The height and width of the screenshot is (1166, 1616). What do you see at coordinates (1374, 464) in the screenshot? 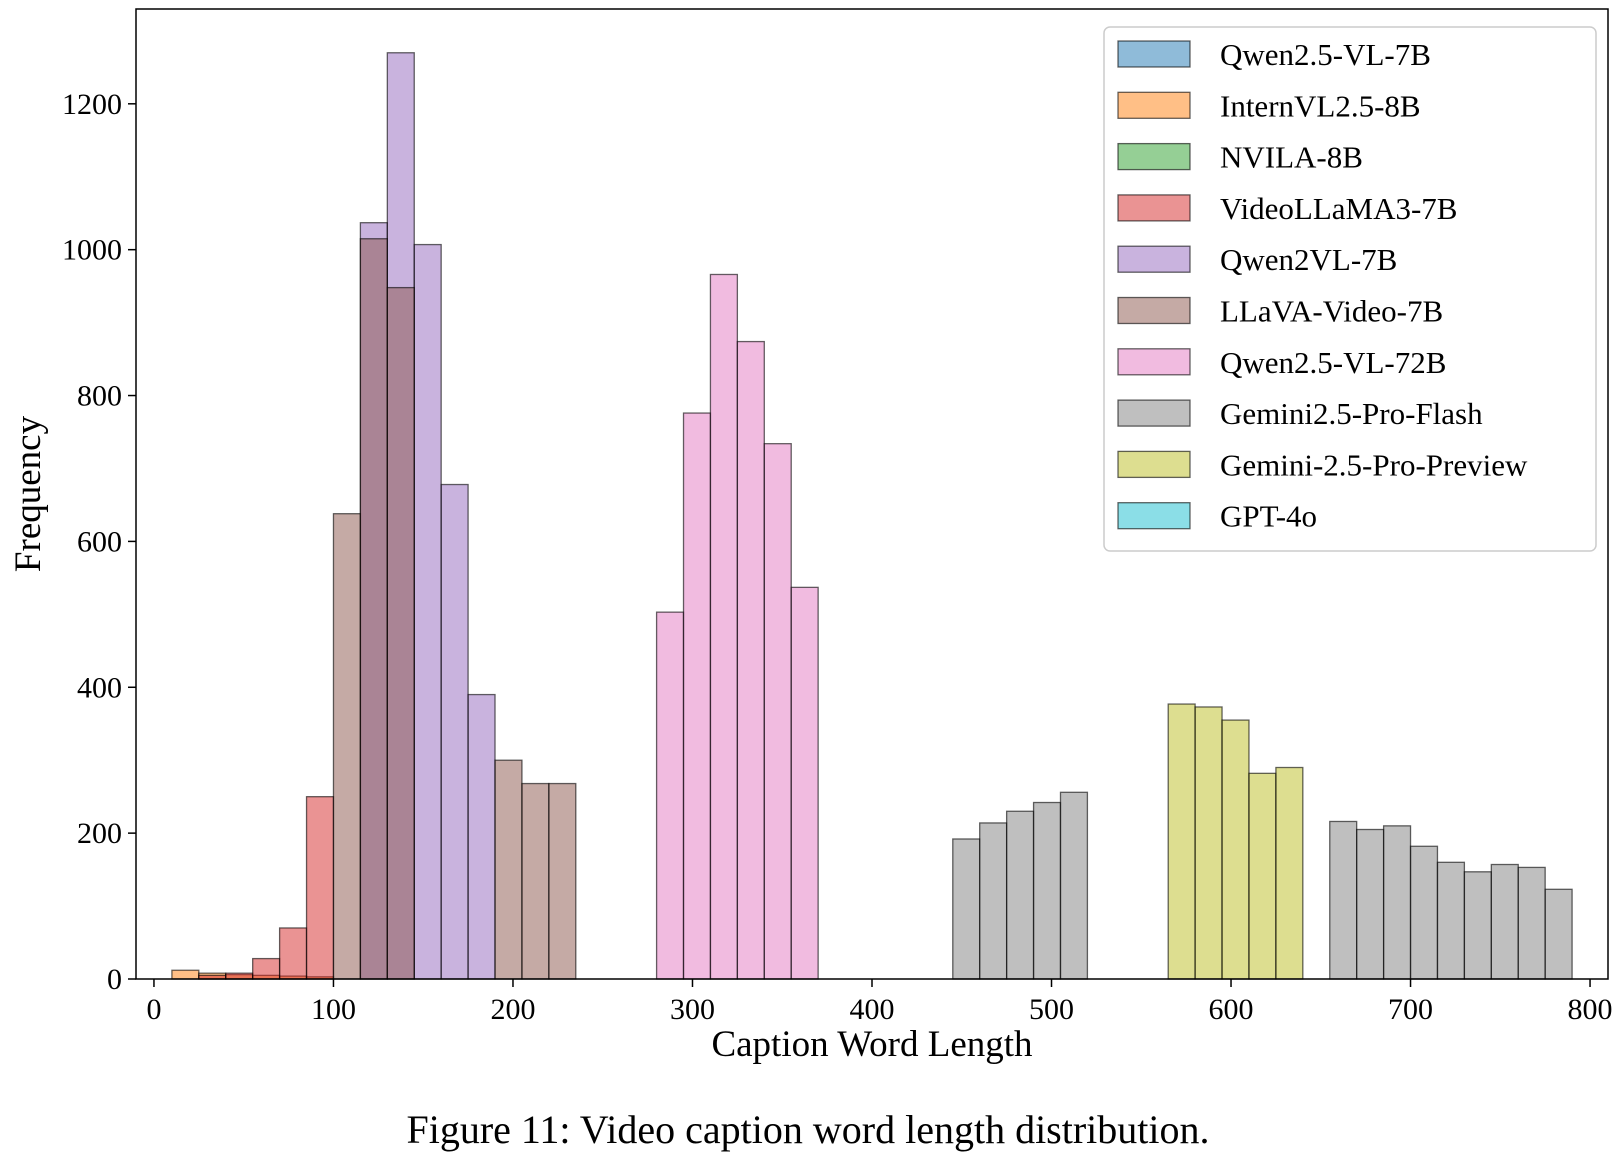
I see `legend-label: Gemini-2.5-Pro-Preview` at bounding box center [1374, 464].